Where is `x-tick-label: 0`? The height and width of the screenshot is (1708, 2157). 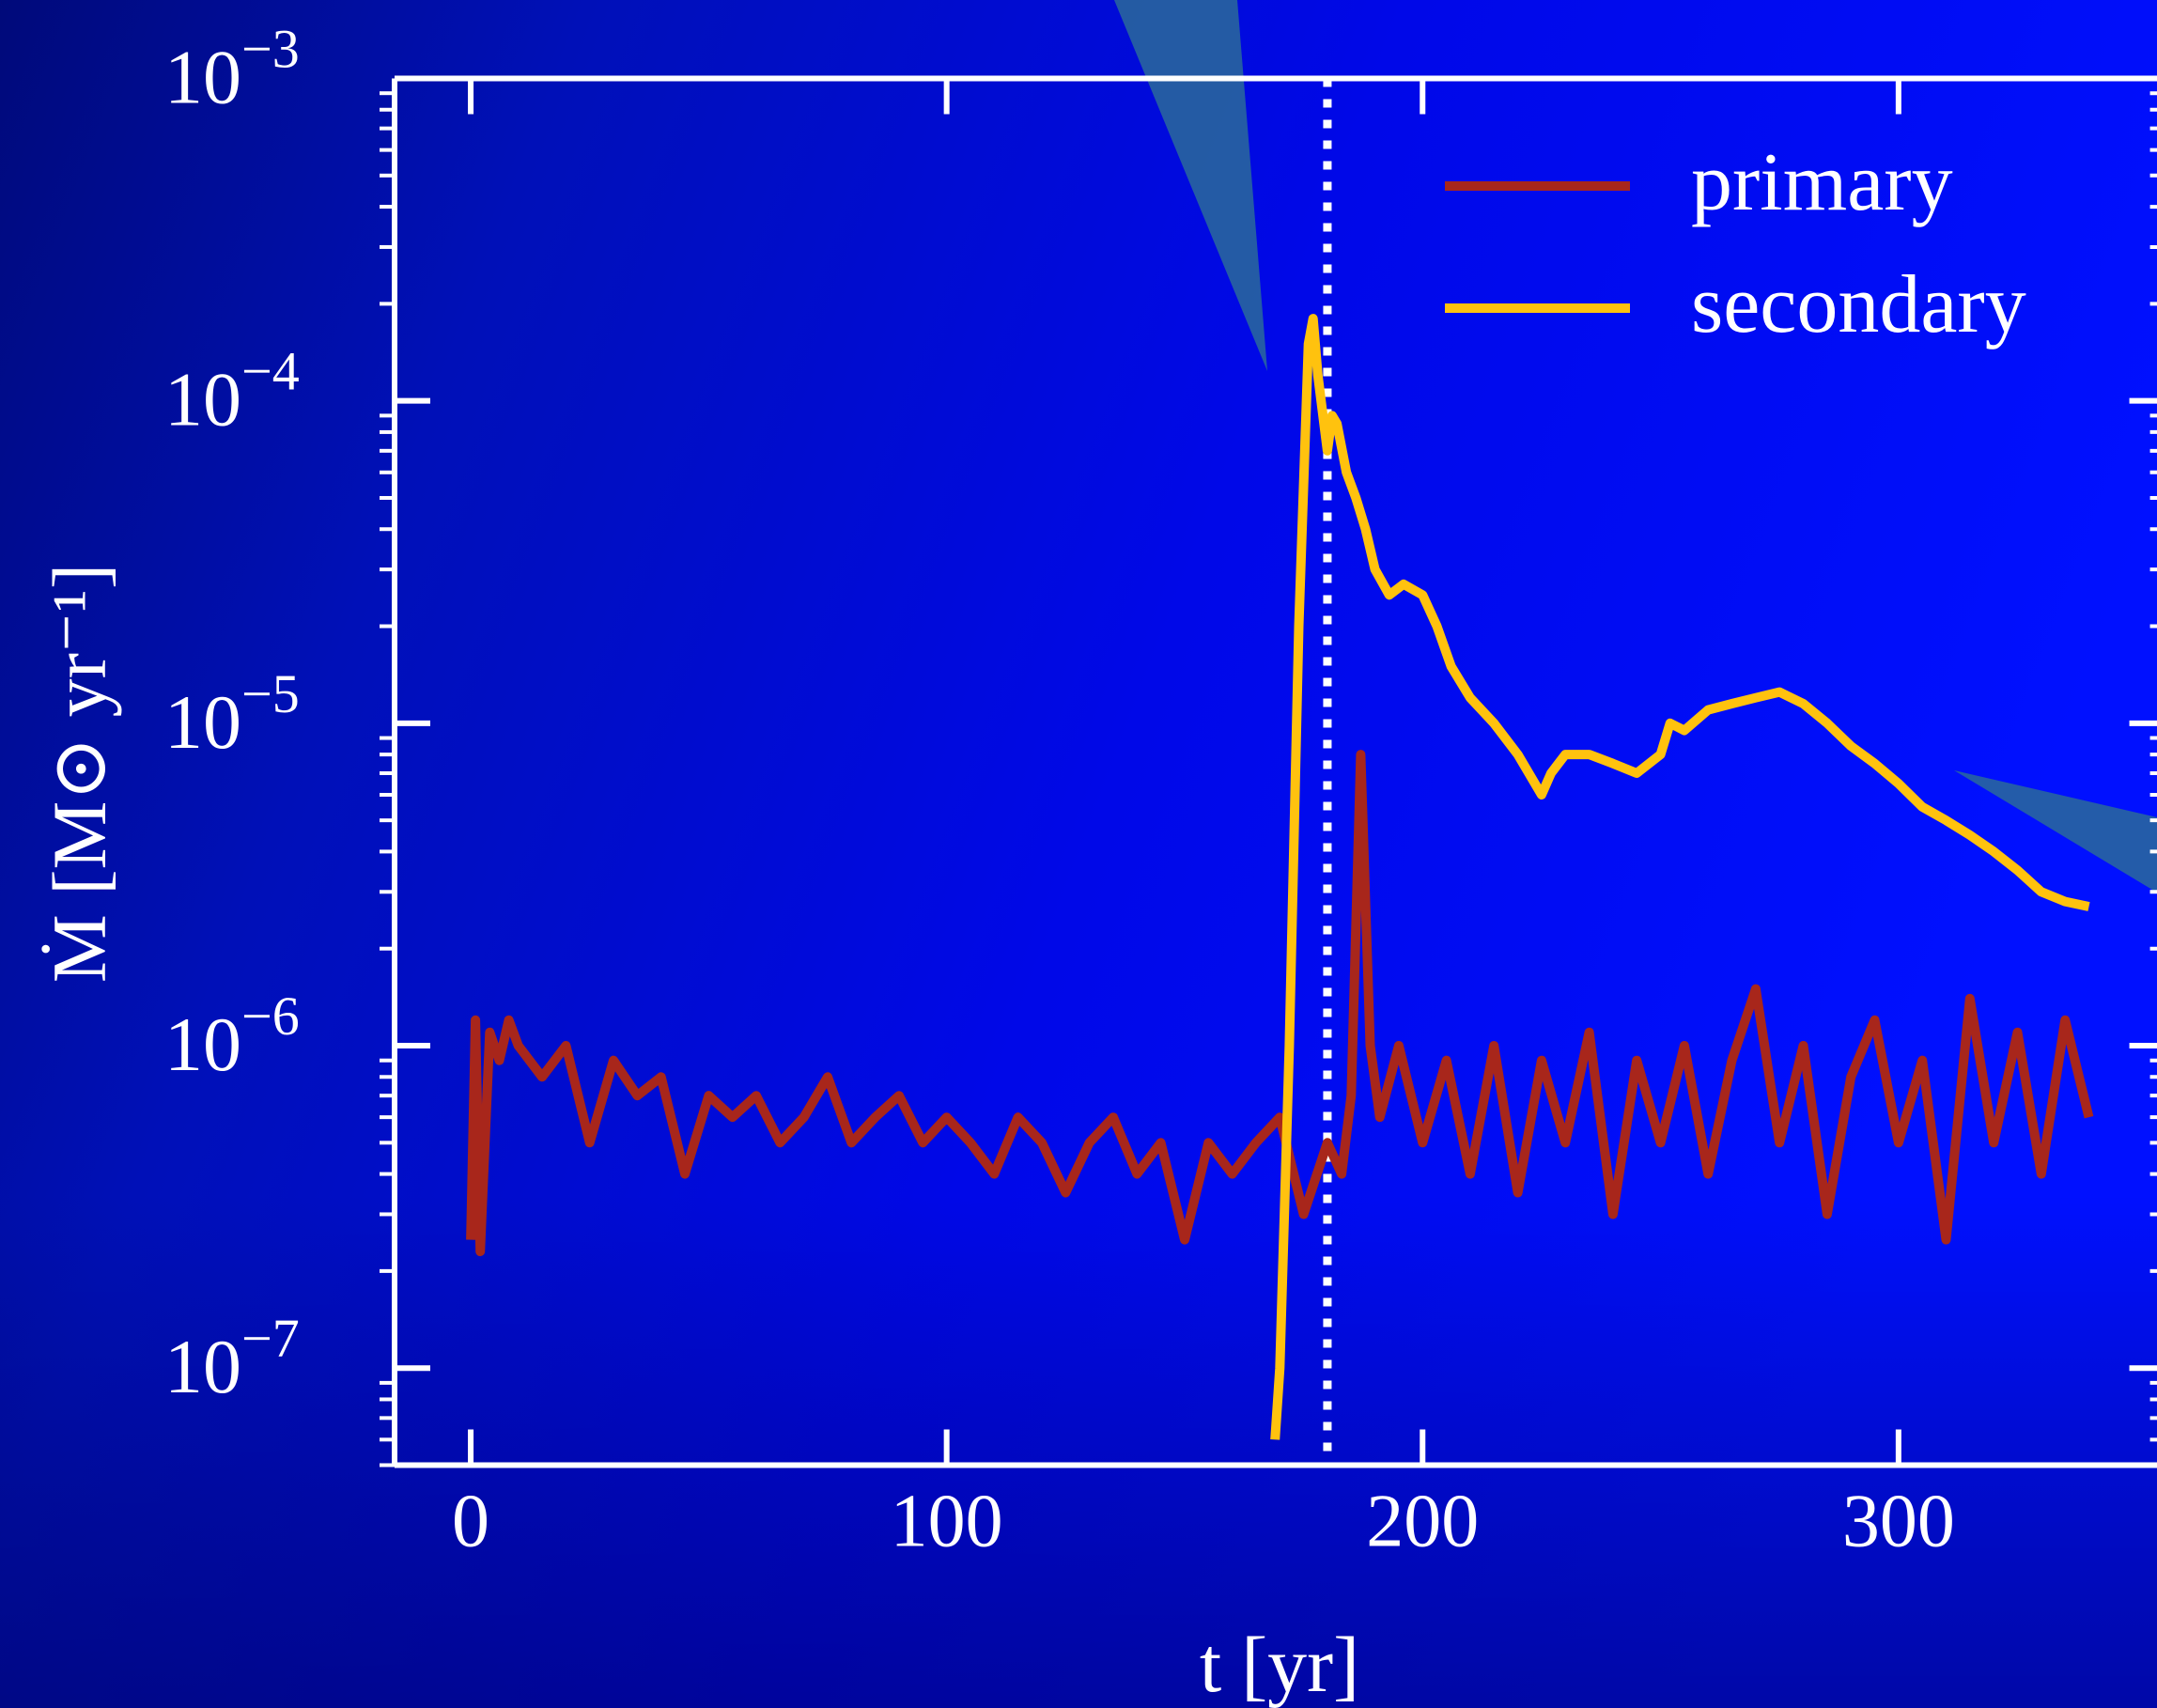 x-tick-label: 0 is located at coordinates (470, 1522).